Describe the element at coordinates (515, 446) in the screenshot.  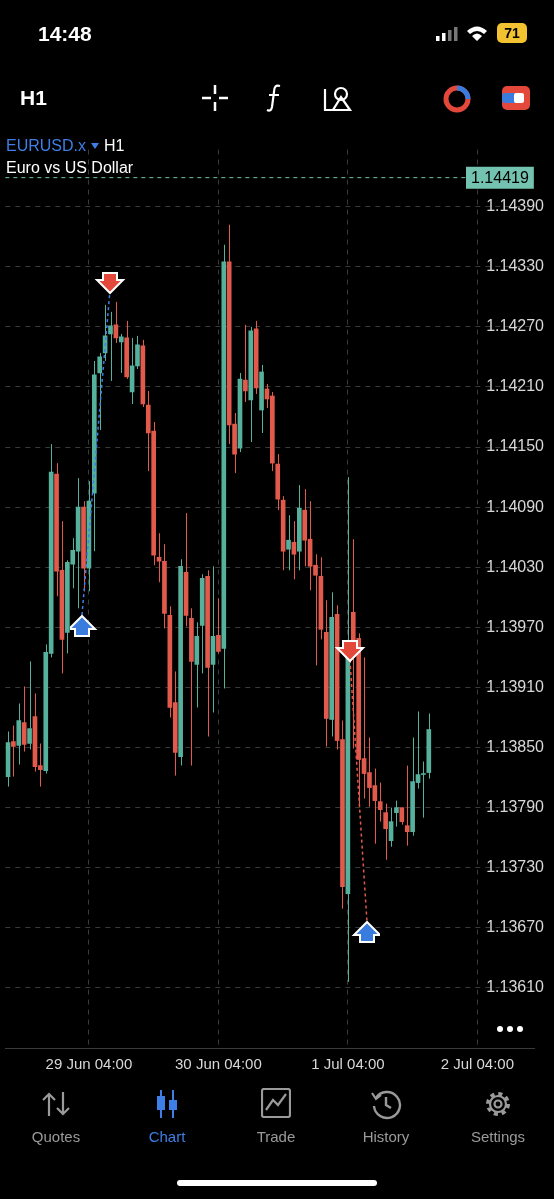
I see `y-tick-label: 1.14150` at that location.